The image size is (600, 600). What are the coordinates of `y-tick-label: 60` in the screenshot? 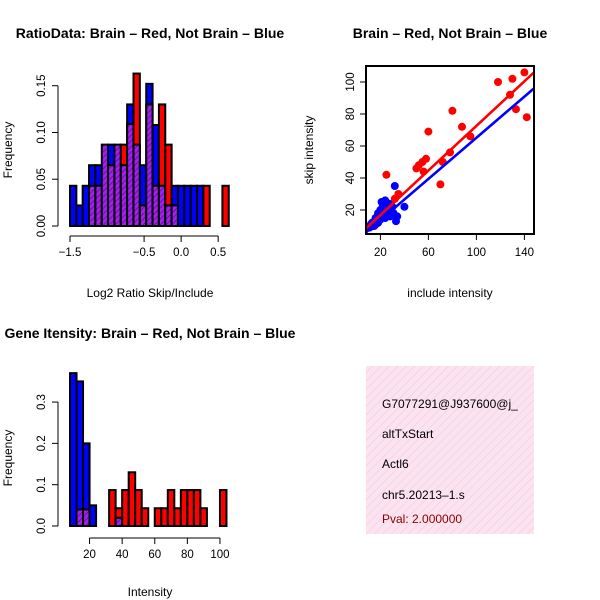 It's located at (351, 146).